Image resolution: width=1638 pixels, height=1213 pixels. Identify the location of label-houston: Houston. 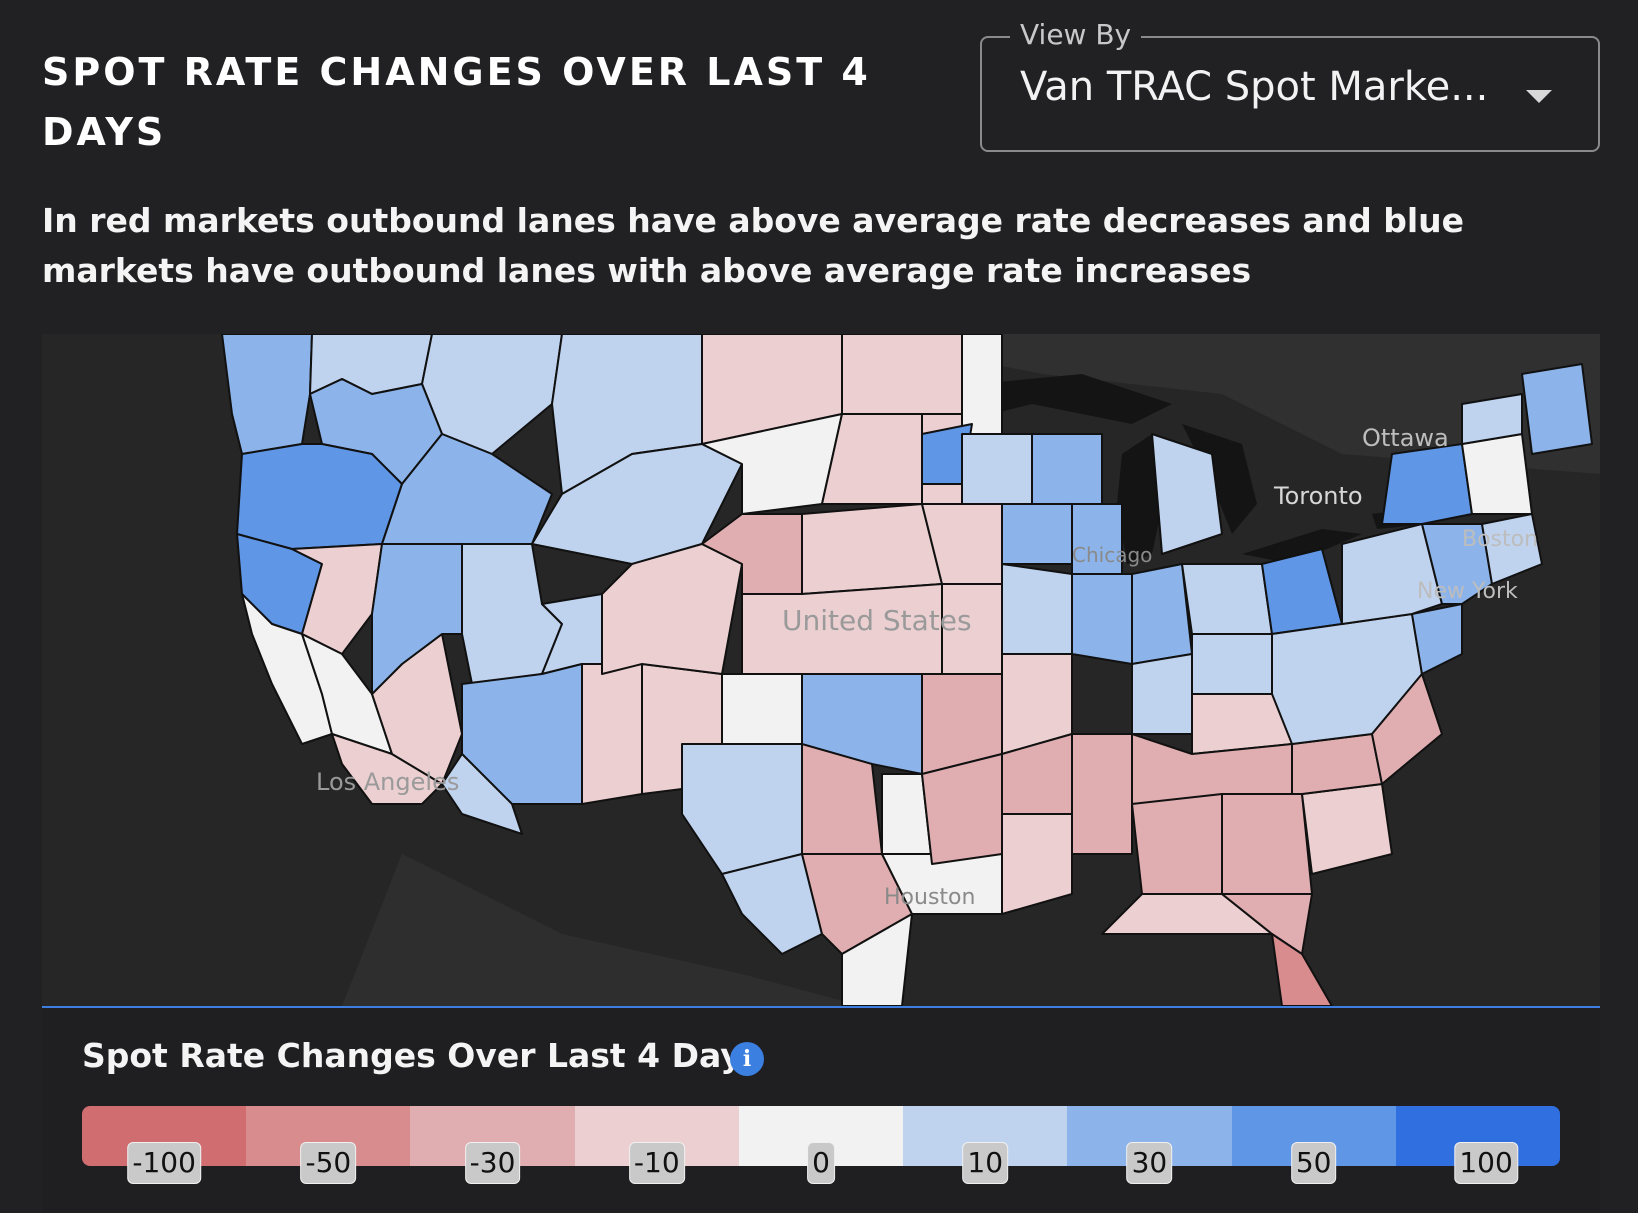
(929, 897).